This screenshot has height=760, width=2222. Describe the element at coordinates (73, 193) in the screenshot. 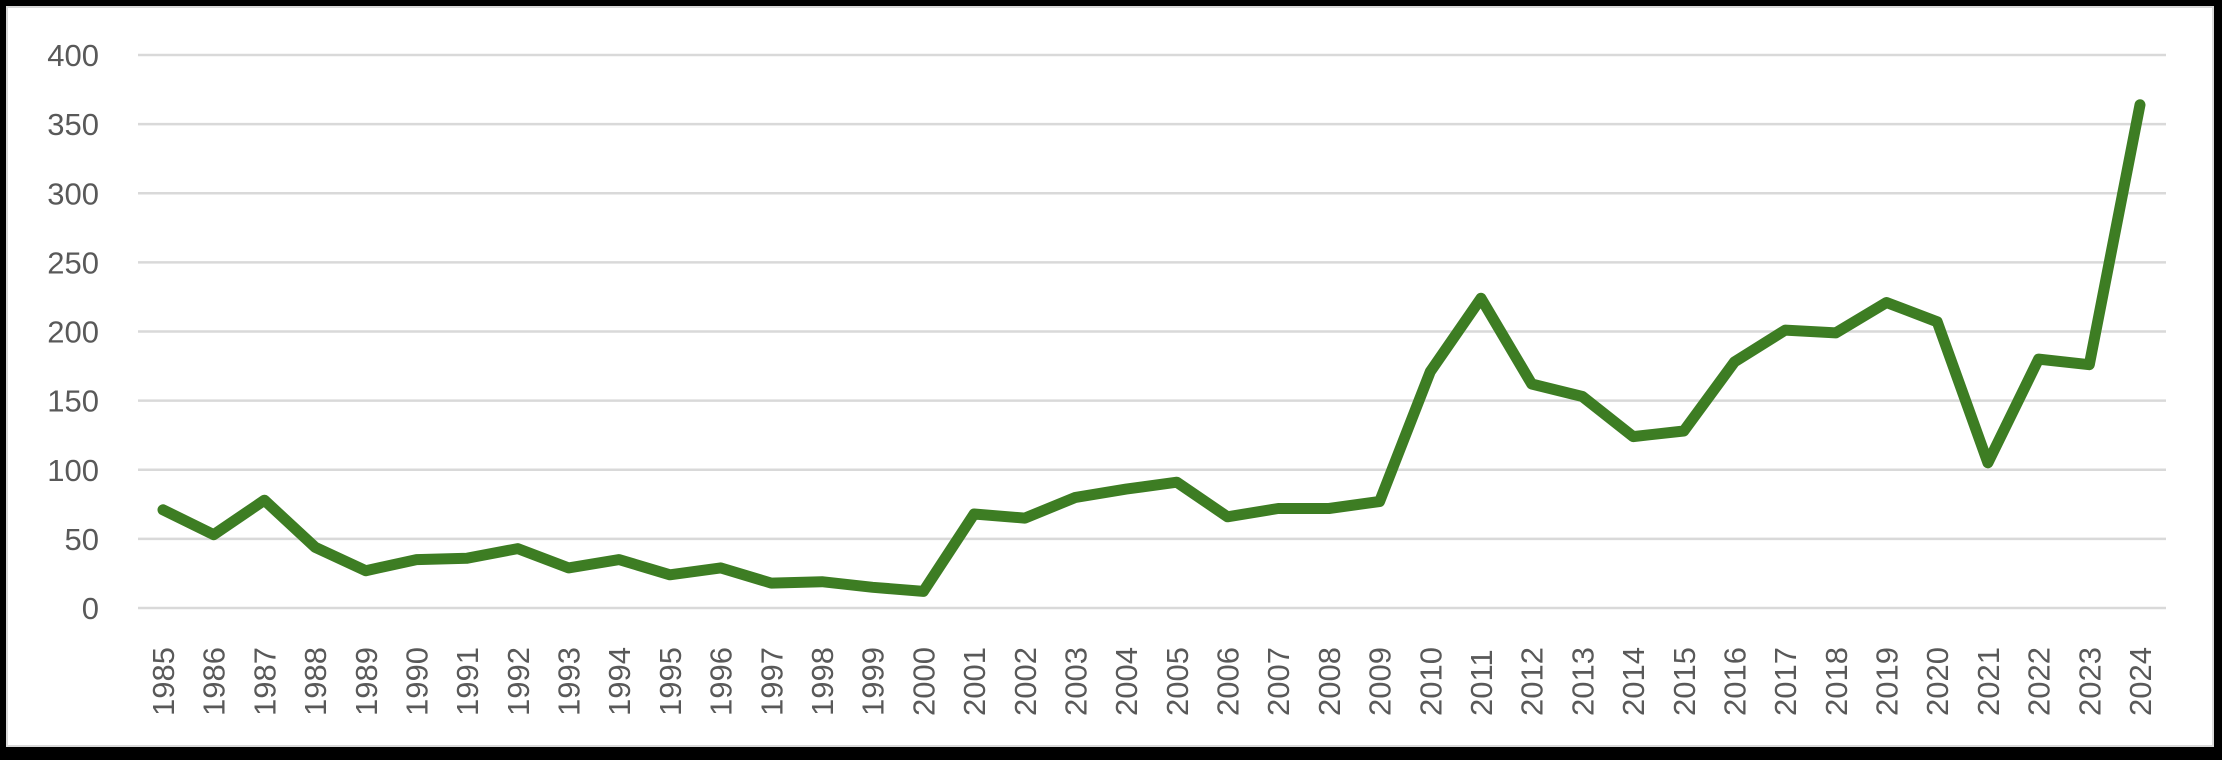

I see `y-tick-label: 300` at that location.